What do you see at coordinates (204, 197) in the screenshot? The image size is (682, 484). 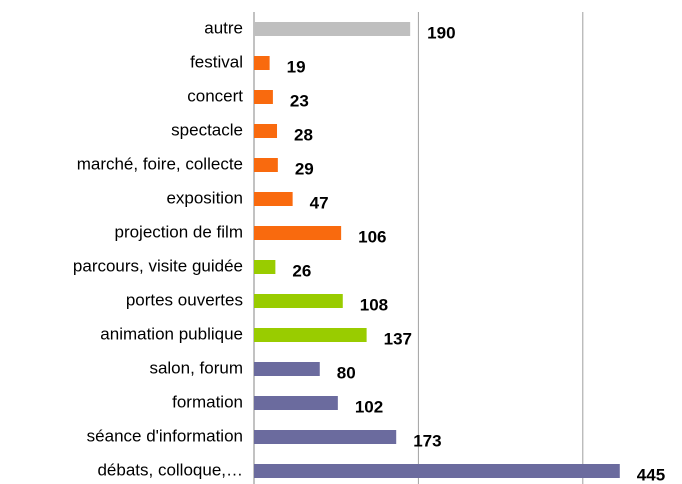 I see `y-tick-label: exposition` at bounding box center [204, 197].